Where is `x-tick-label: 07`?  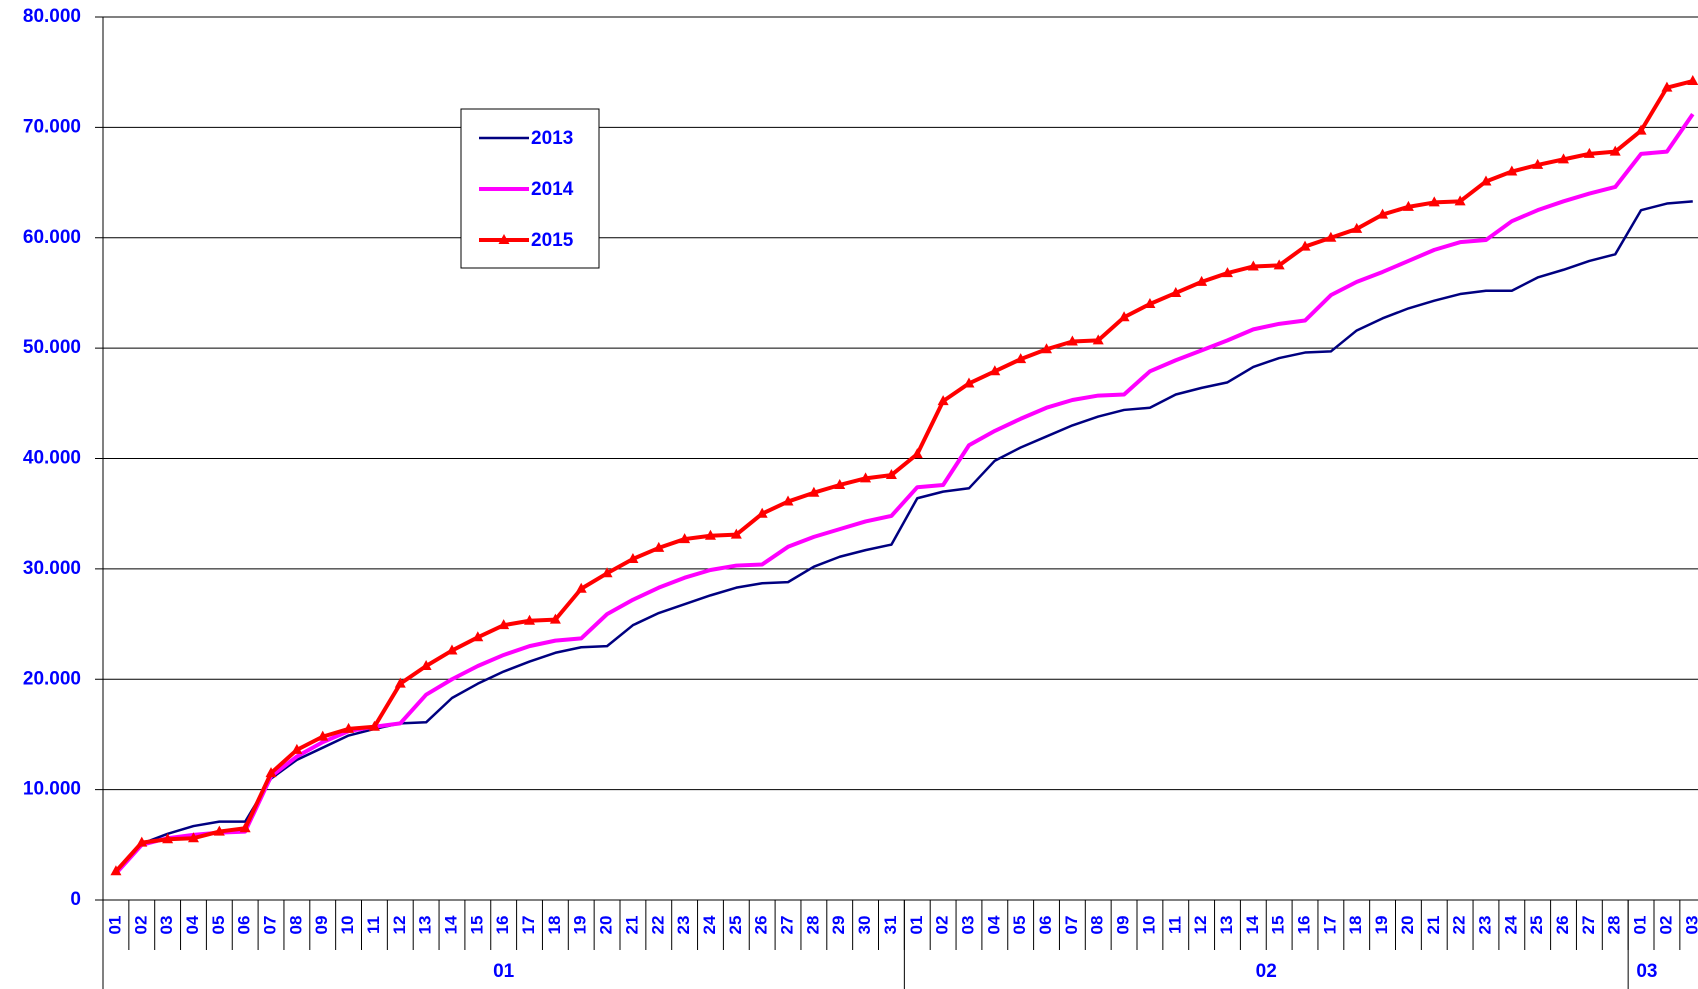
x-tick-label: 07 is located at coordinates (270, 925).